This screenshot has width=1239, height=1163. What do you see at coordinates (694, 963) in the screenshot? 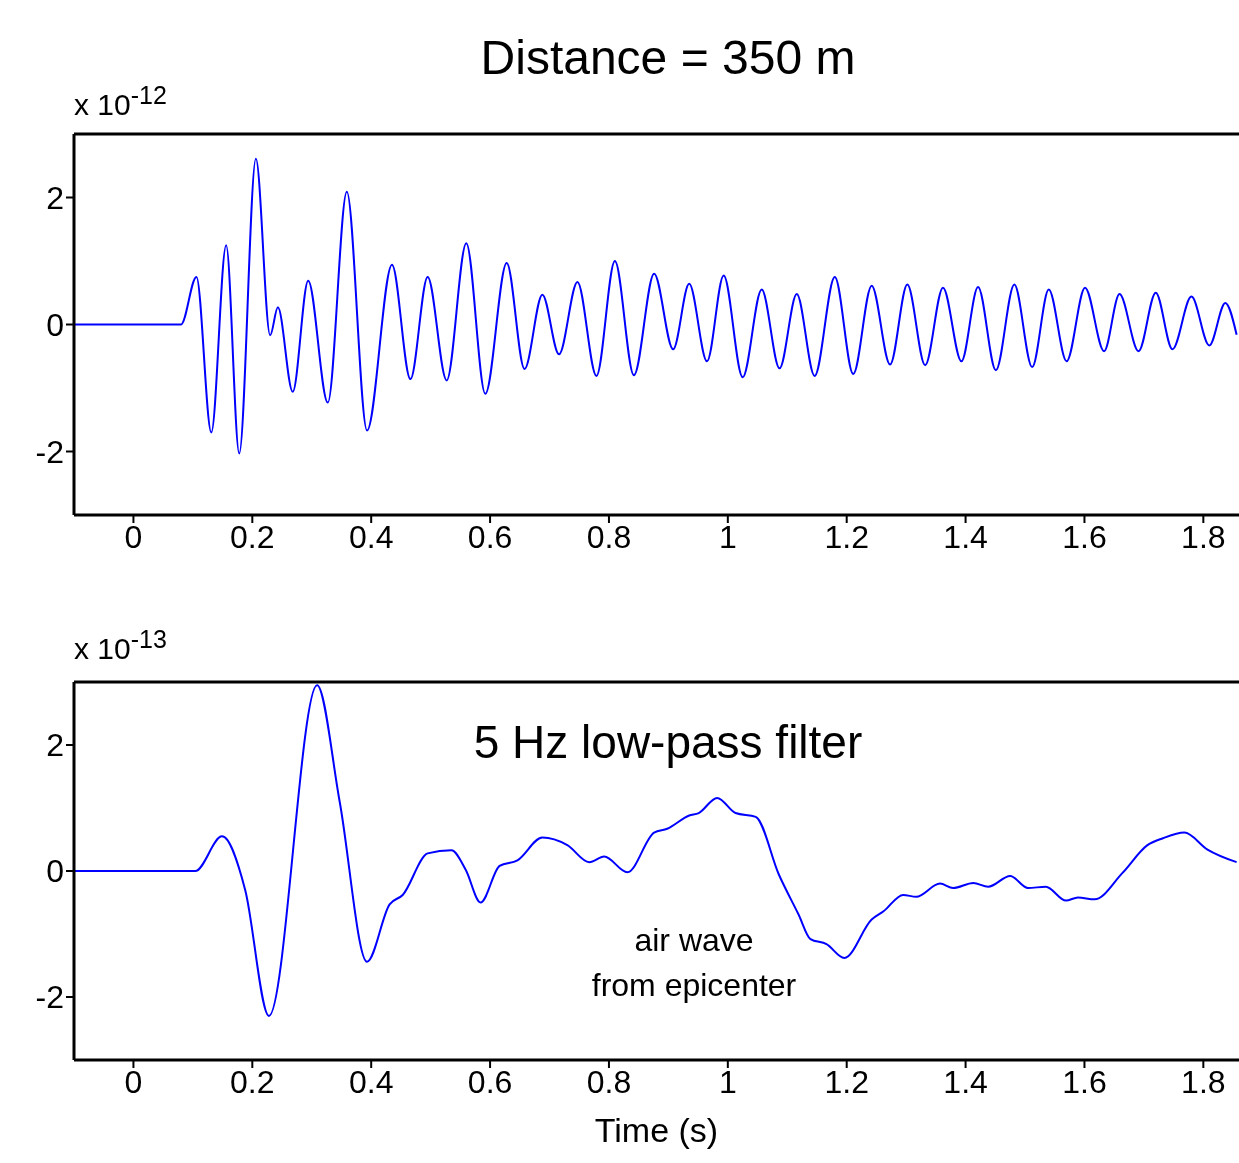
I see `annotation: air wave from epicenter` at bounding box center [694, 963].